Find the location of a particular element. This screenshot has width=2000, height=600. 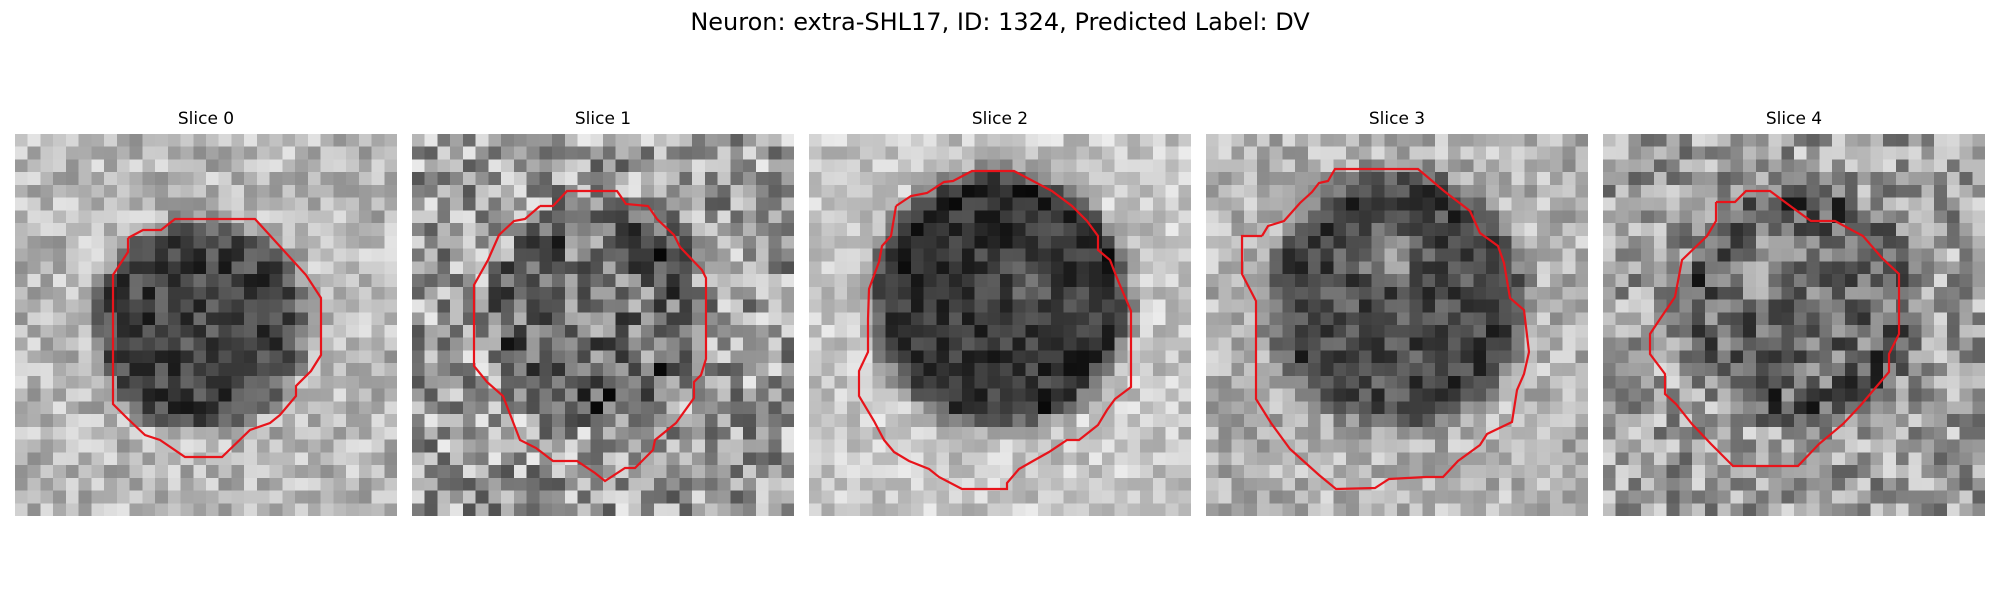

slice-title-2: Slice 2 is located at coordinates (1000, 119).